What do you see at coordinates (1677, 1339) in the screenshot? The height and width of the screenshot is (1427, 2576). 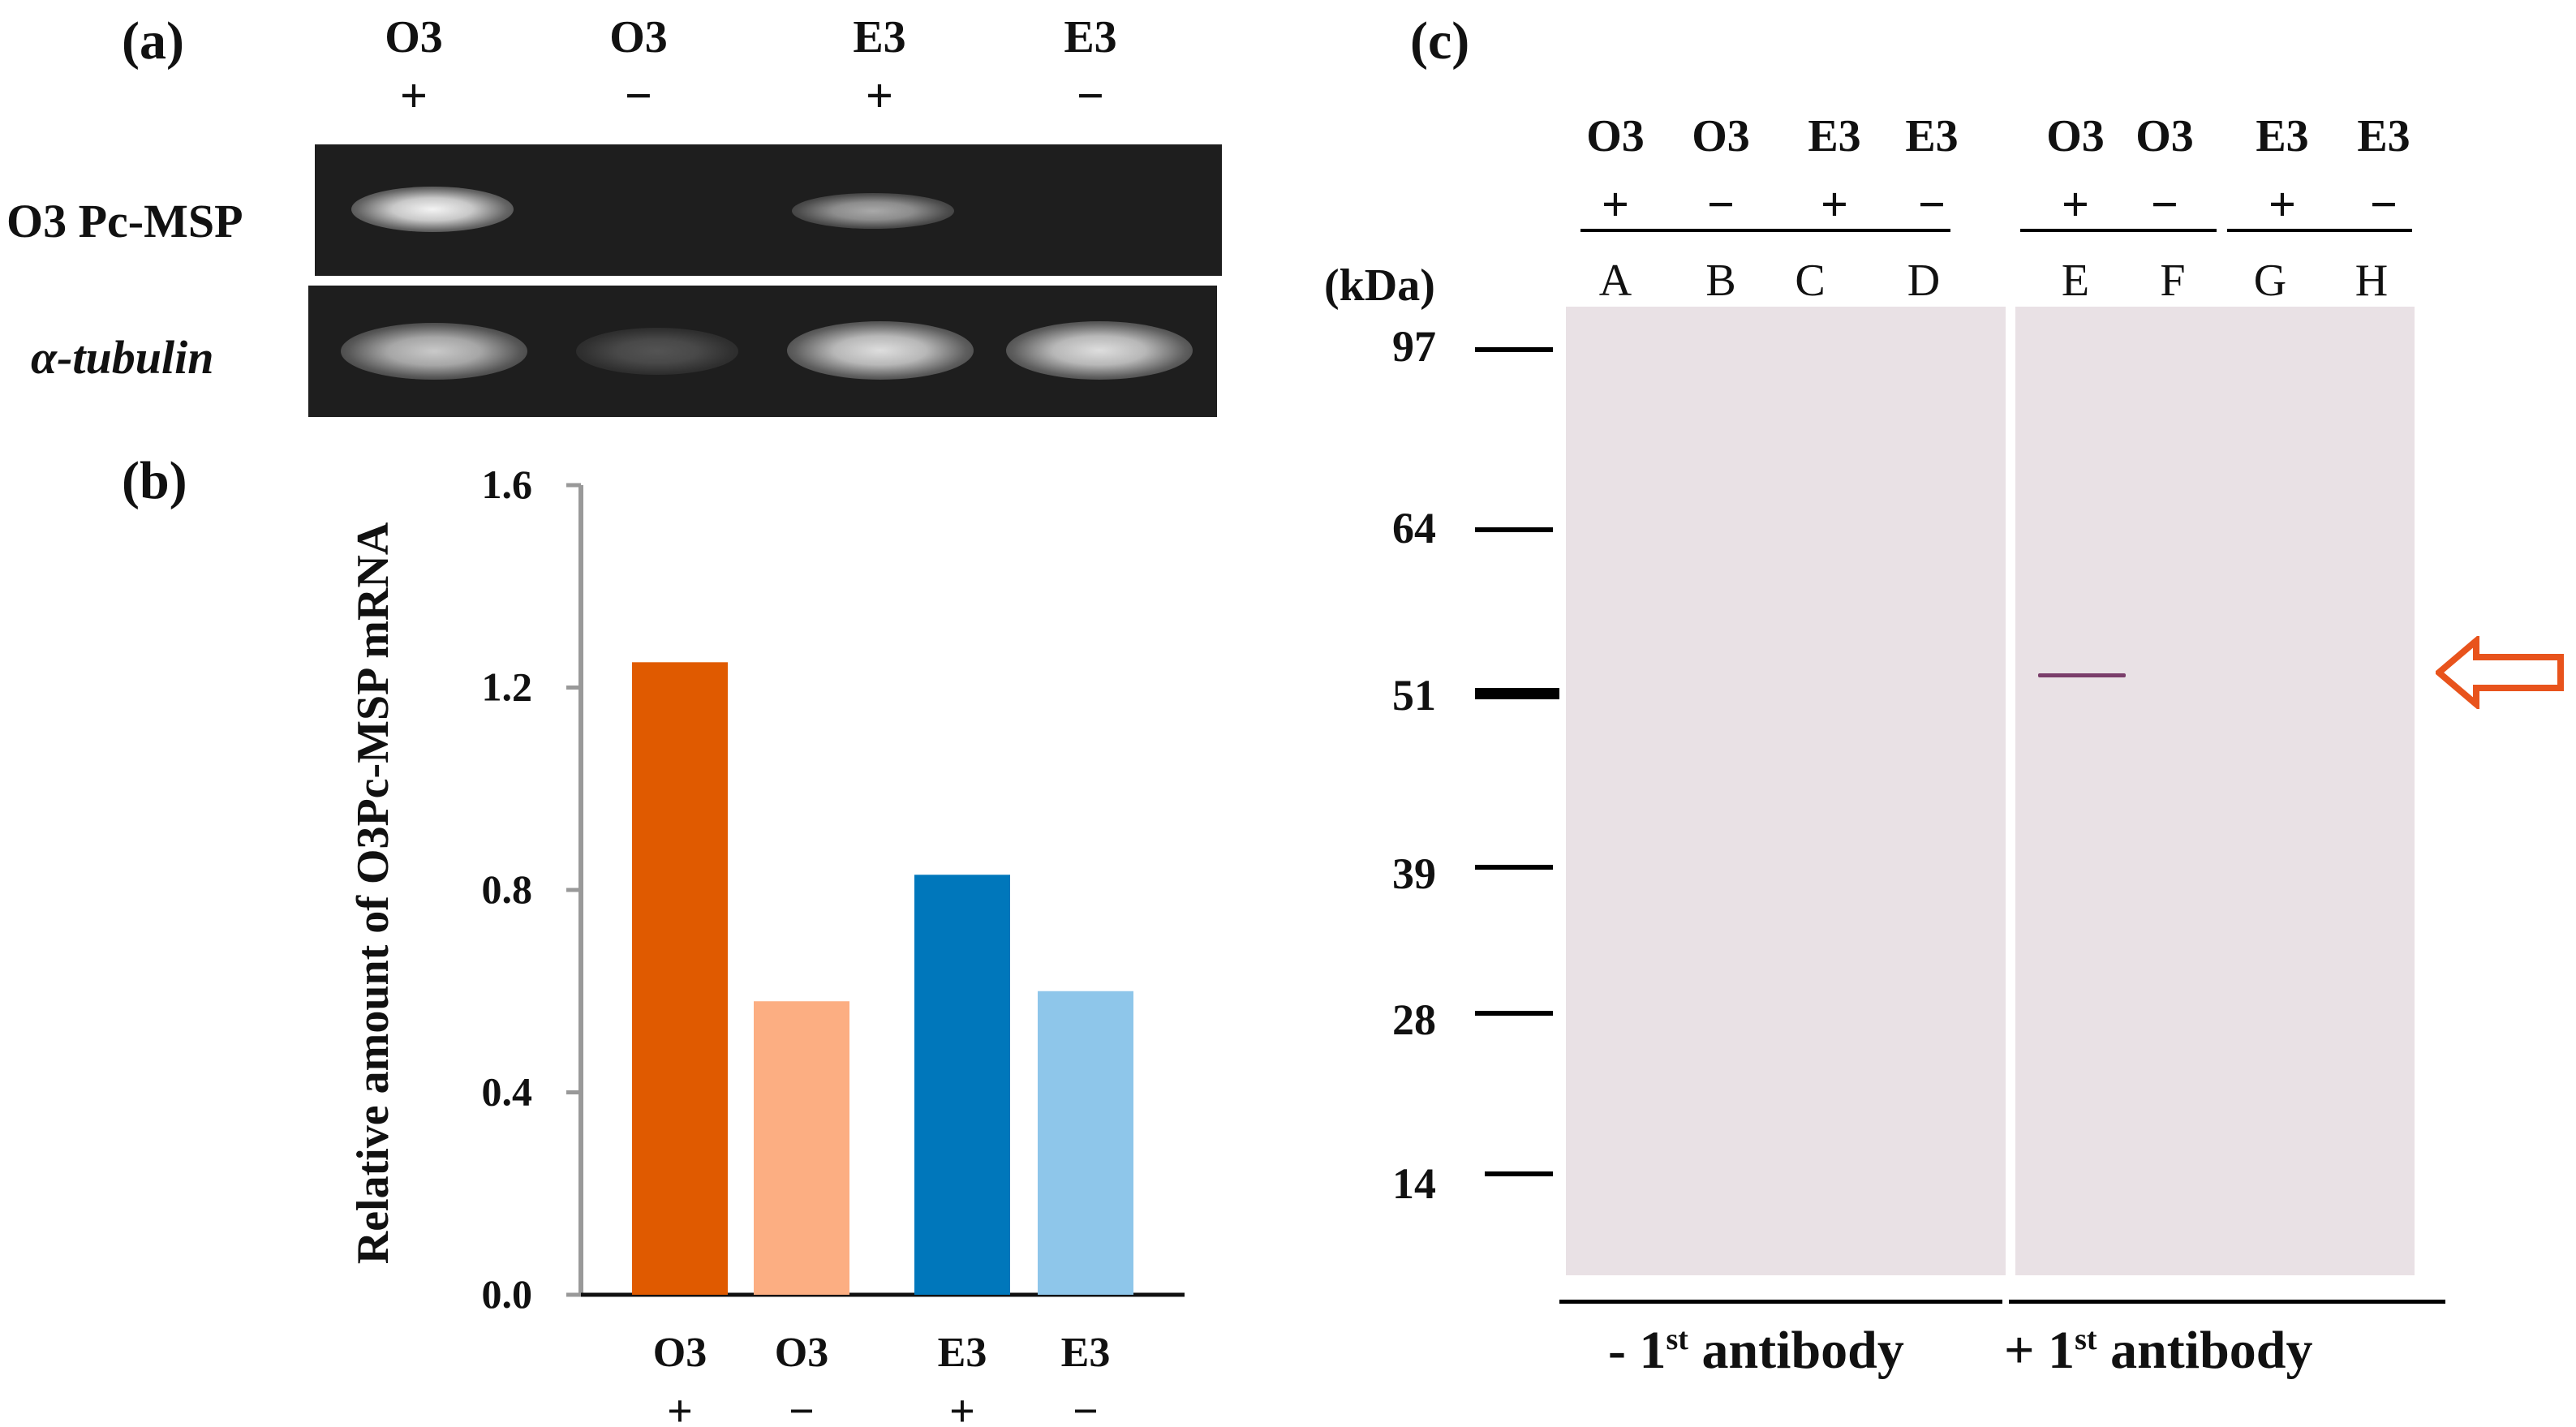 I see `wb-group-left-sup: st` at bounding box center [1677, 1339].